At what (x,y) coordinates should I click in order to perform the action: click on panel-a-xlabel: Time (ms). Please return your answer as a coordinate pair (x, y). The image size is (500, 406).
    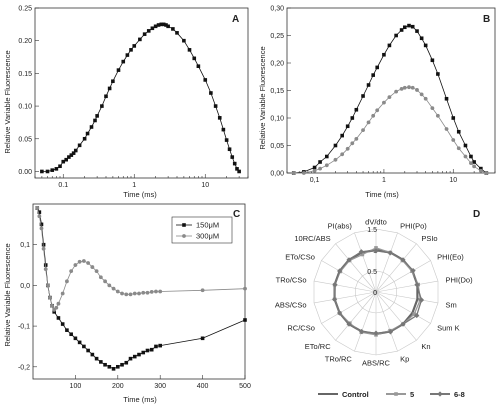
    Looking at the image, I should click on (140, 194).